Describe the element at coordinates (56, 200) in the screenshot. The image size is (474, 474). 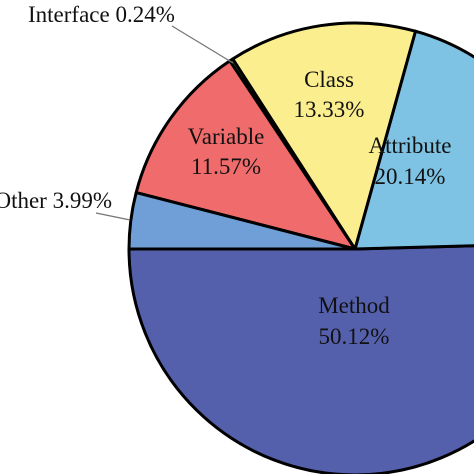
I see `label-other: Other 3.99%` at that location.